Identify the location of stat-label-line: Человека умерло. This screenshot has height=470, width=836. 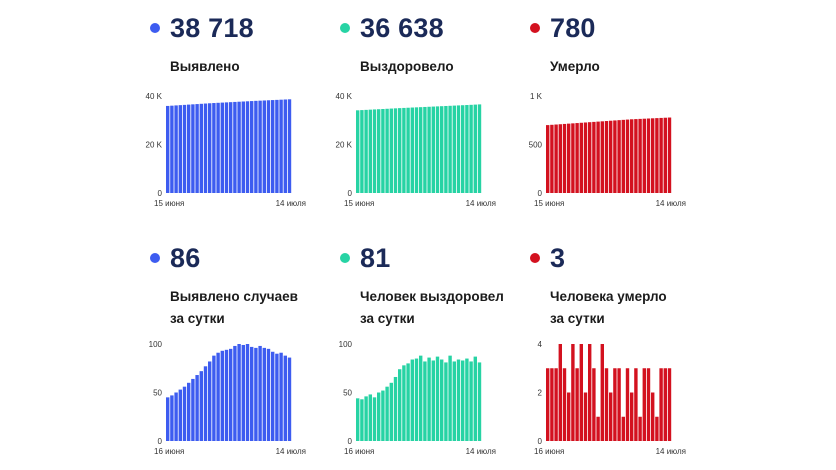
(608, 296).